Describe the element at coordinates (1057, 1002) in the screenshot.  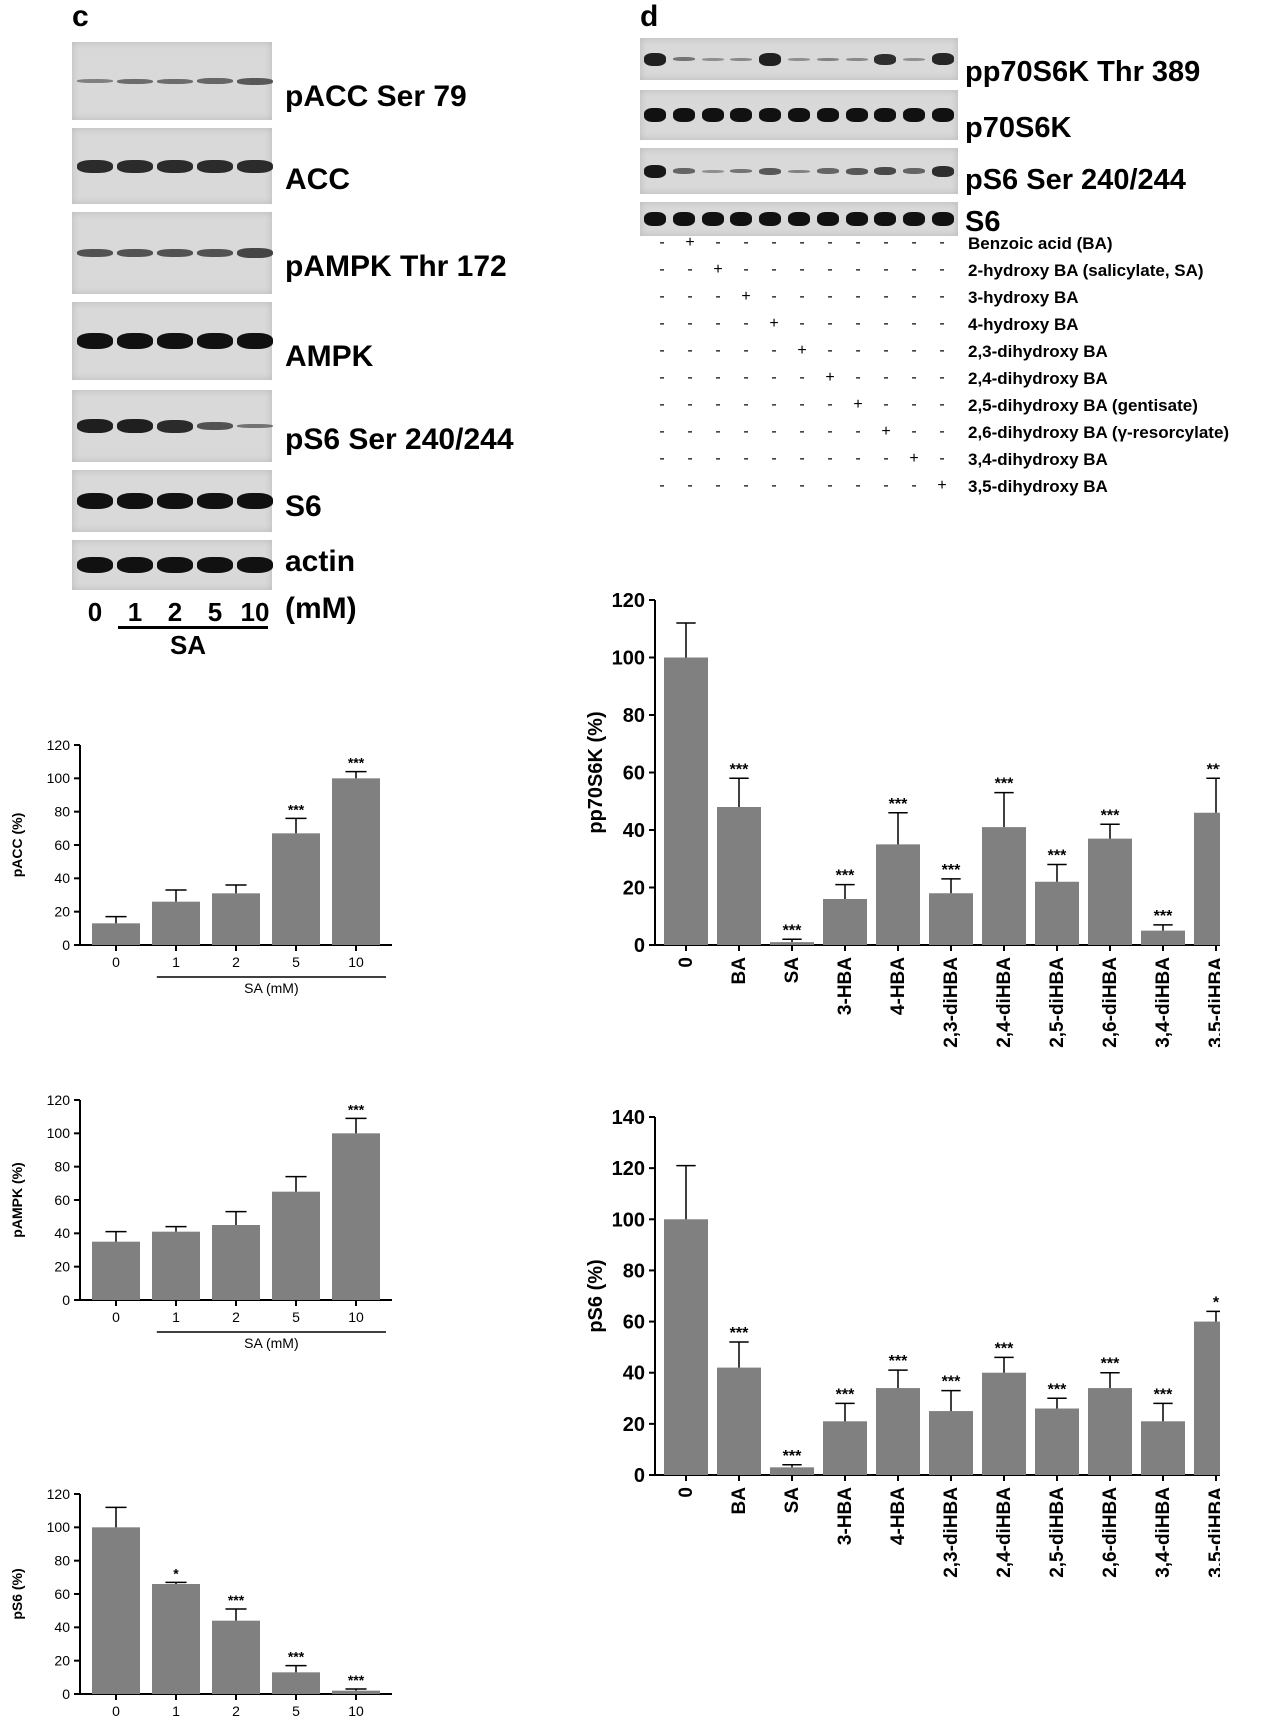
I see `category-label: 2,5-diHBA` at that location.